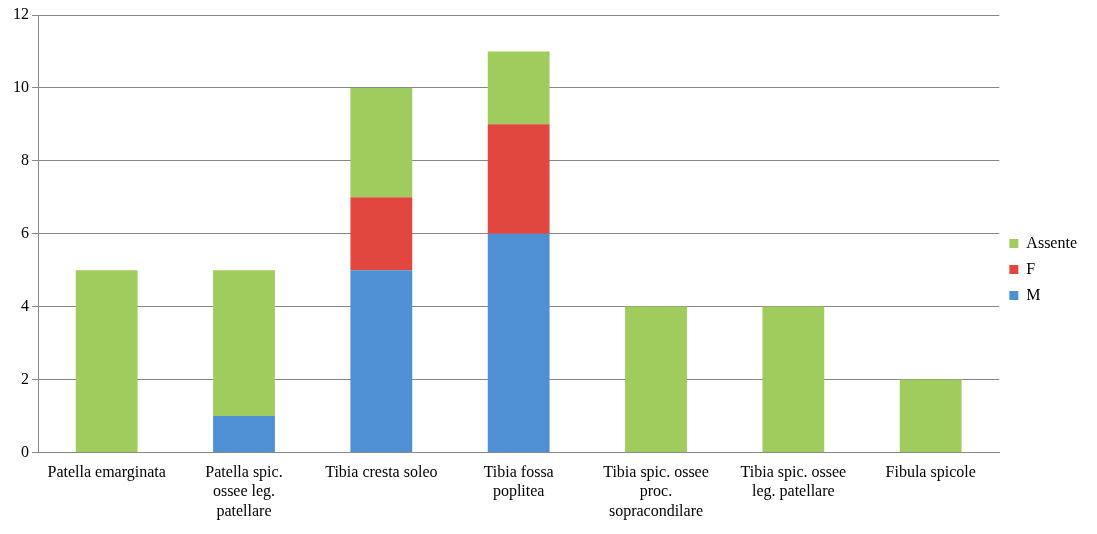 Image resolution: width=1097 pixels, height=534 pixels. What do you see at coordinates (21, 87) in the screenshot?
I see `y-tick-label: 10` at bounding box center [21, 87].